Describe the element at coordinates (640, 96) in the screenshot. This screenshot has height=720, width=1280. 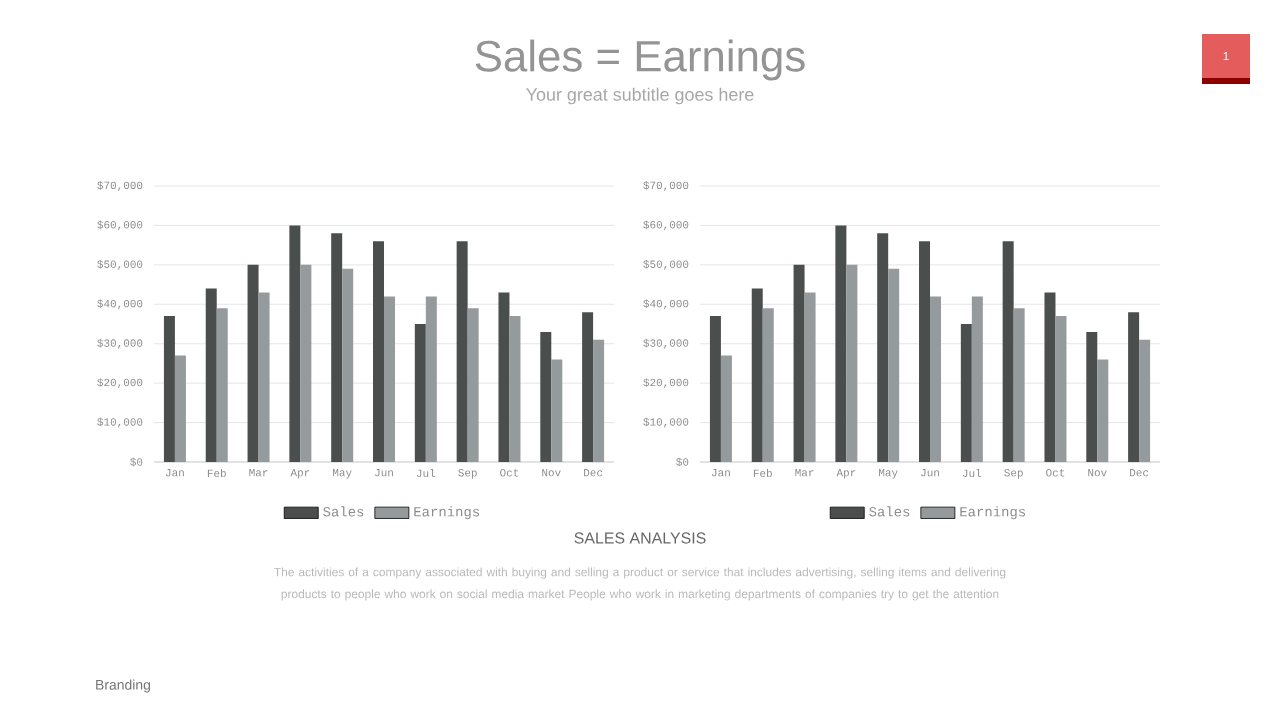
I see `chart-subtitle: Your great subtitle goes here` at that location.